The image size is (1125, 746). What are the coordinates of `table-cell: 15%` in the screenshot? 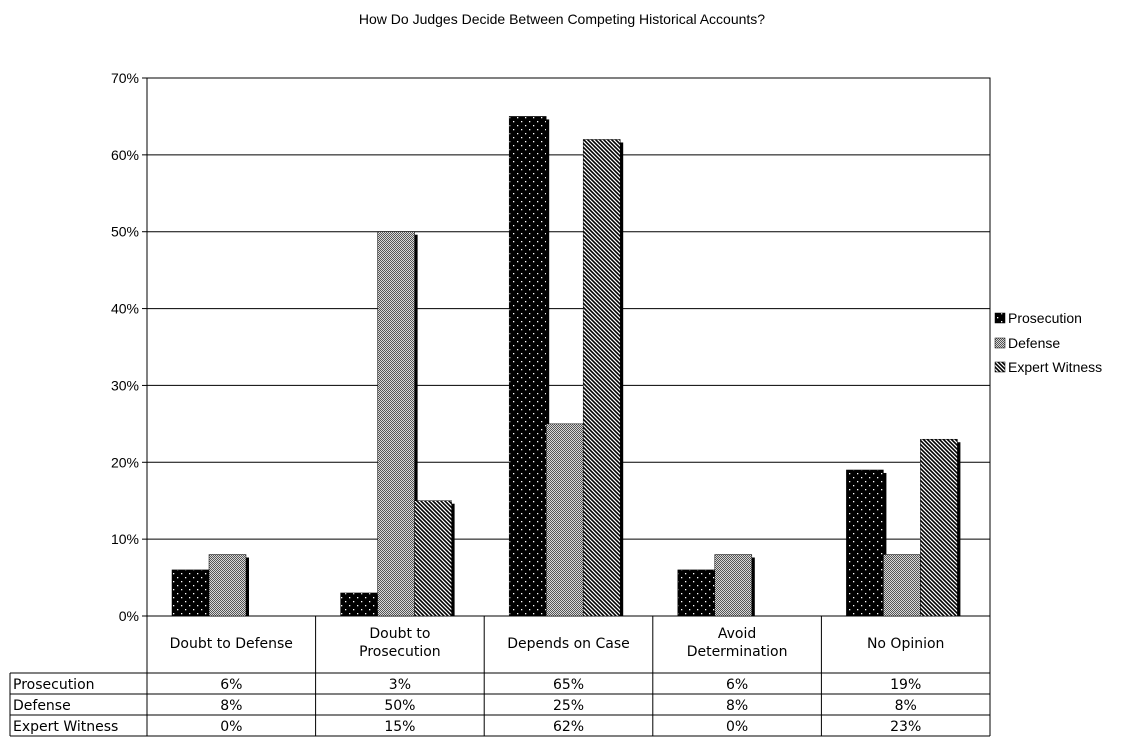 It's located at (399, 727).